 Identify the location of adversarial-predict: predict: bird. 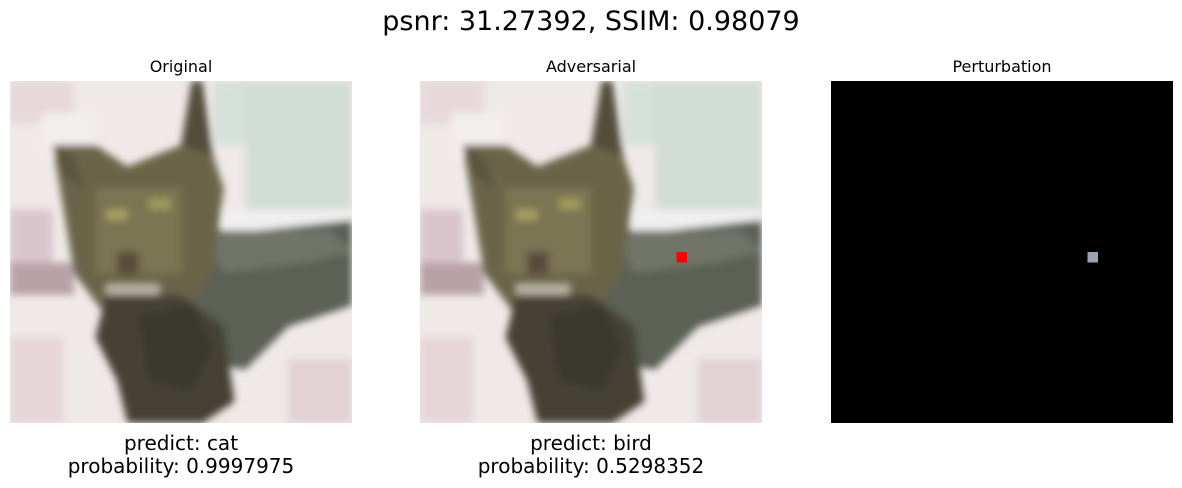
(591, 443).